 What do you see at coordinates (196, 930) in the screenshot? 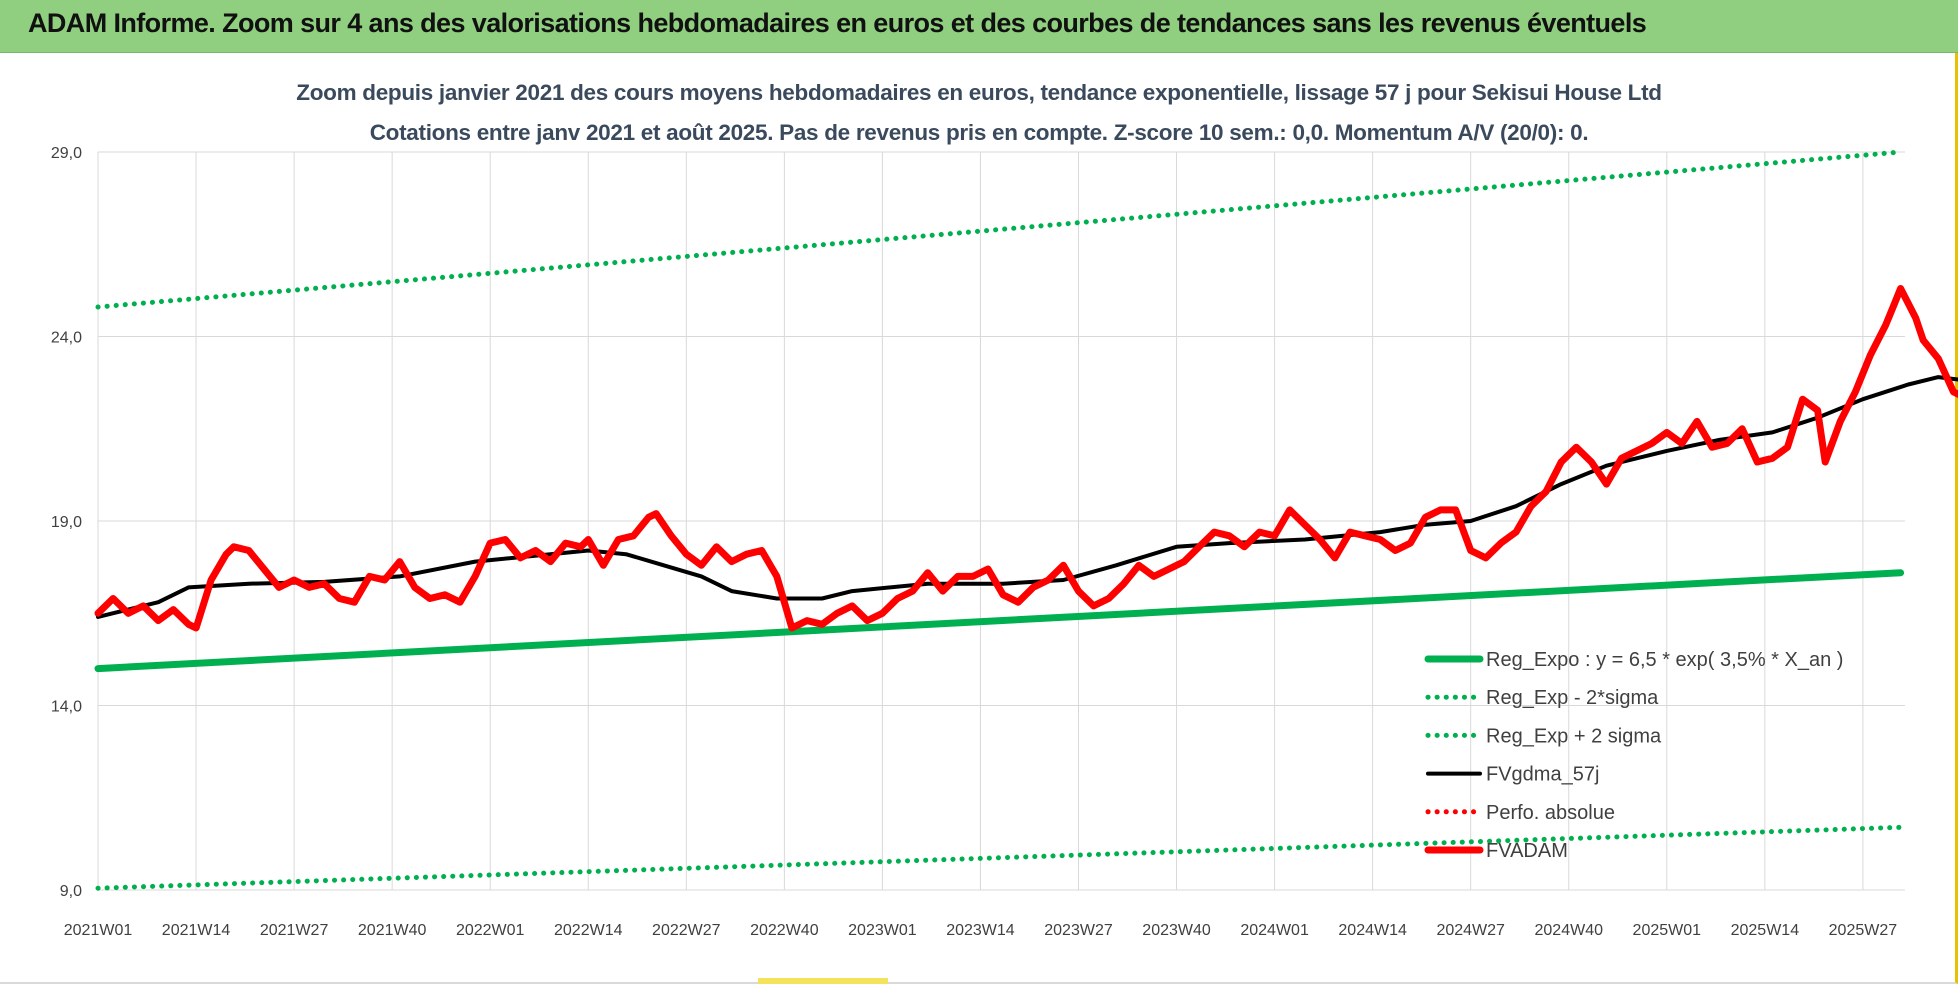
I see `x-tick-label: 2021W14` at bounding box center [196, 930].